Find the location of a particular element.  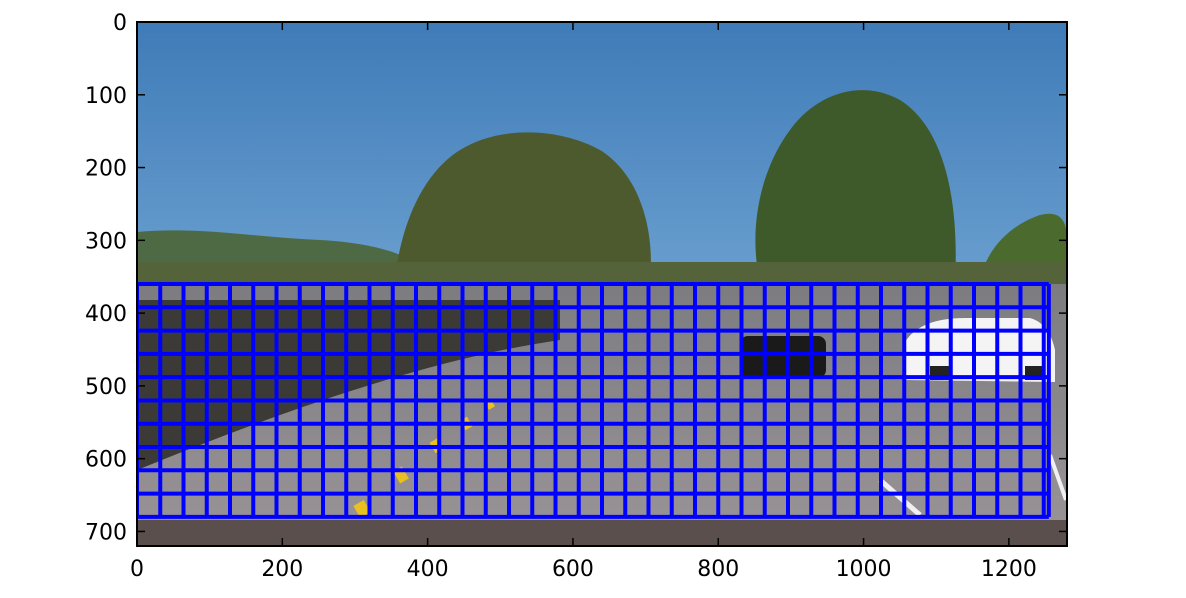

x-tick-label: 0 is located at coordinates (137, 569).